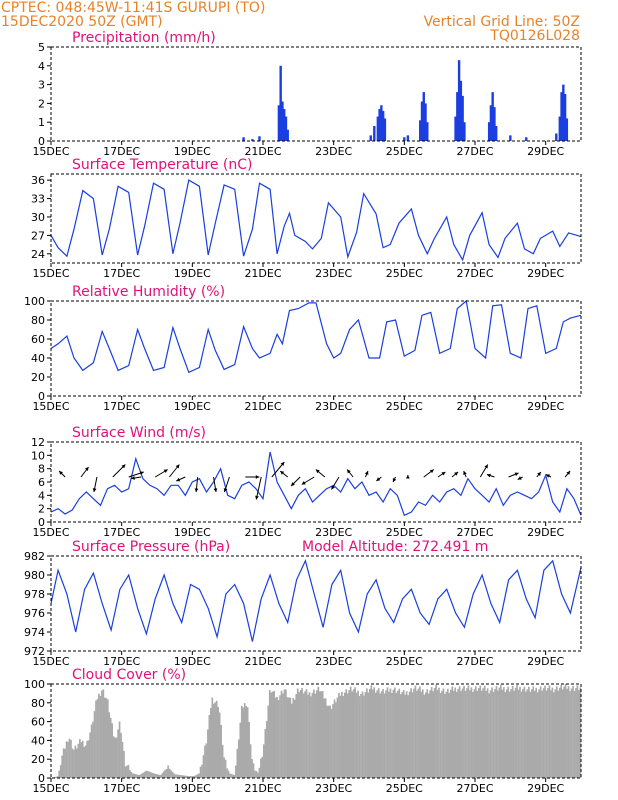 The height and width of the screenshot is (800, 618). What do you see at coordinates (316, 348) in the screenshot?
I see `rh-plot-frame` at bounding box center [316, 348].